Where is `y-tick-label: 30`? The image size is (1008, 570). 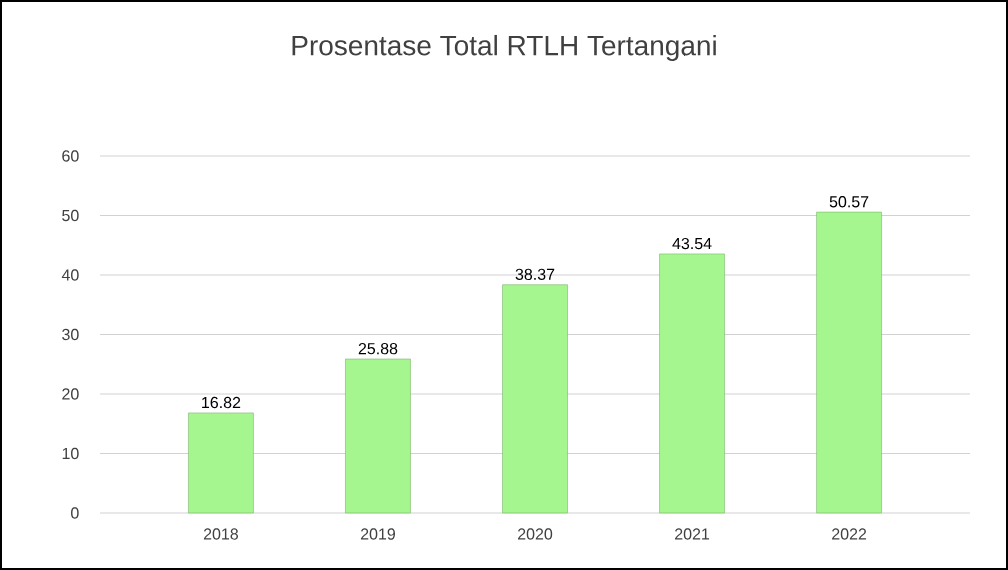 y-tick-label: 30 is located at coordinates (70, 334).